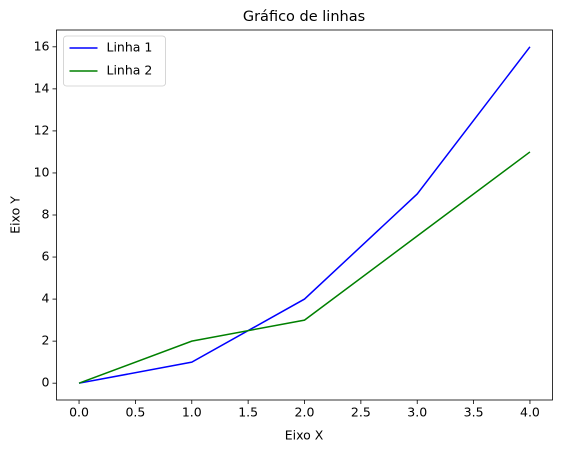 Image resolution: width=563 pixels, height=453 pixels. I want to click on x-tick-label: 1.5, so click(248, 412).